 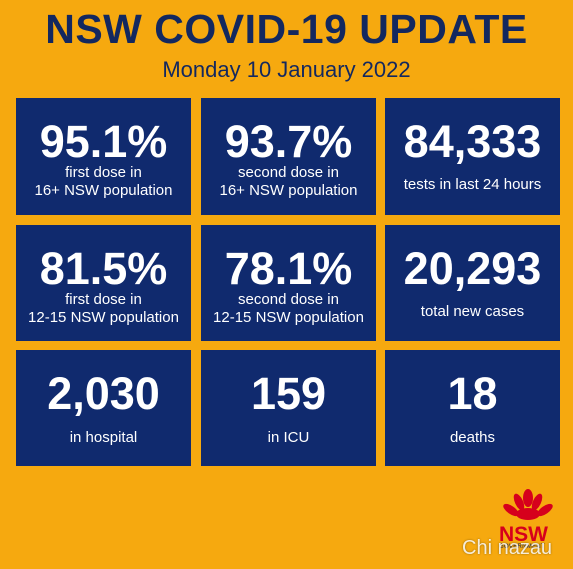 I want to click on stat-value: 95.1%, so click(x=103, y=141).